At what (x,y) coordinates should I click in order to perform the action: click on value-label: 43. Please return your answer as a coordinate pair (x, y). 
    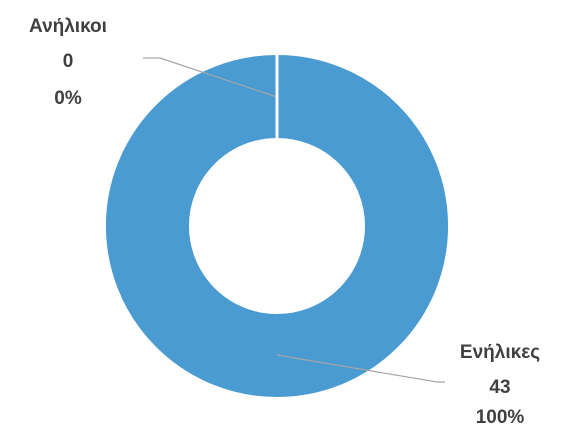
    Looking at the image, I should click on (499, 387).